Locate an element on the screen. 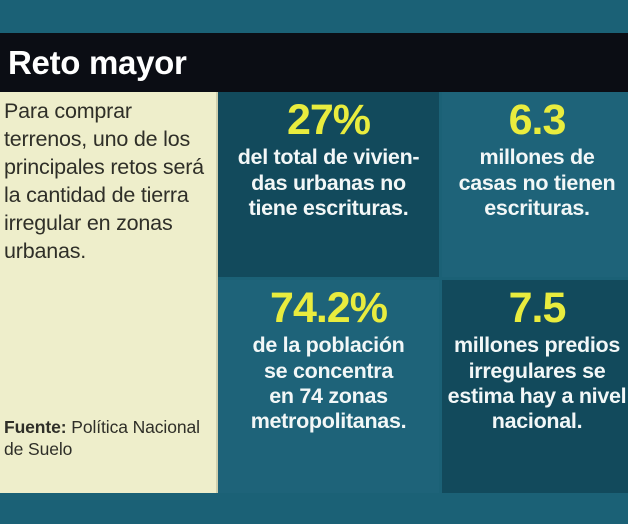 This screenshot has height=524, width=628. caption-line: das urbanas no is located at coordinates (328, 182).